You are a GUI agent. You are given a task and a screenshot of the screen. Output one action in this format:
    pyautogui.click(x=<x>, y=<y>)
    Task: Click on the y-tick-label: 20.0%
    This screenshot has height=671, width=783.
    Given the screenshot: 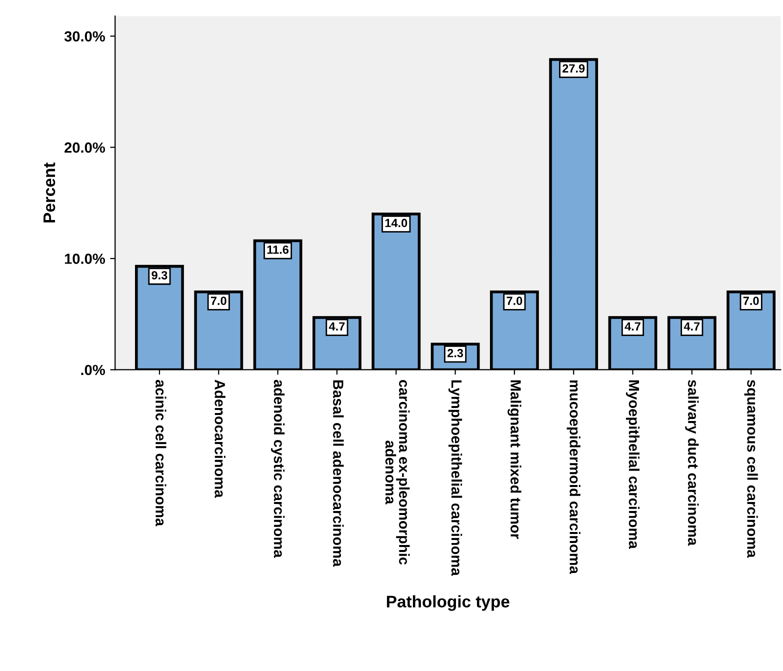 What is the action you would take?
    pyautogui.click(x=84, y=147)
    